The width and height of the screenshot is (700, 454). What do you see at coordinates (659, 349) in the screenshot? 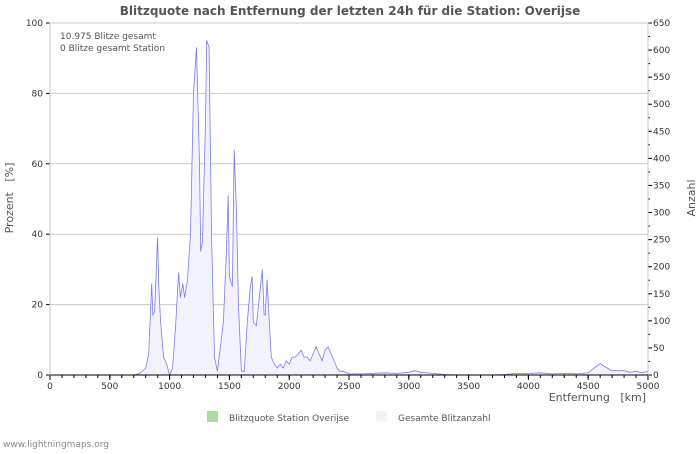
I see `y2-tick-label: 50` at bounding box center [659, 349].